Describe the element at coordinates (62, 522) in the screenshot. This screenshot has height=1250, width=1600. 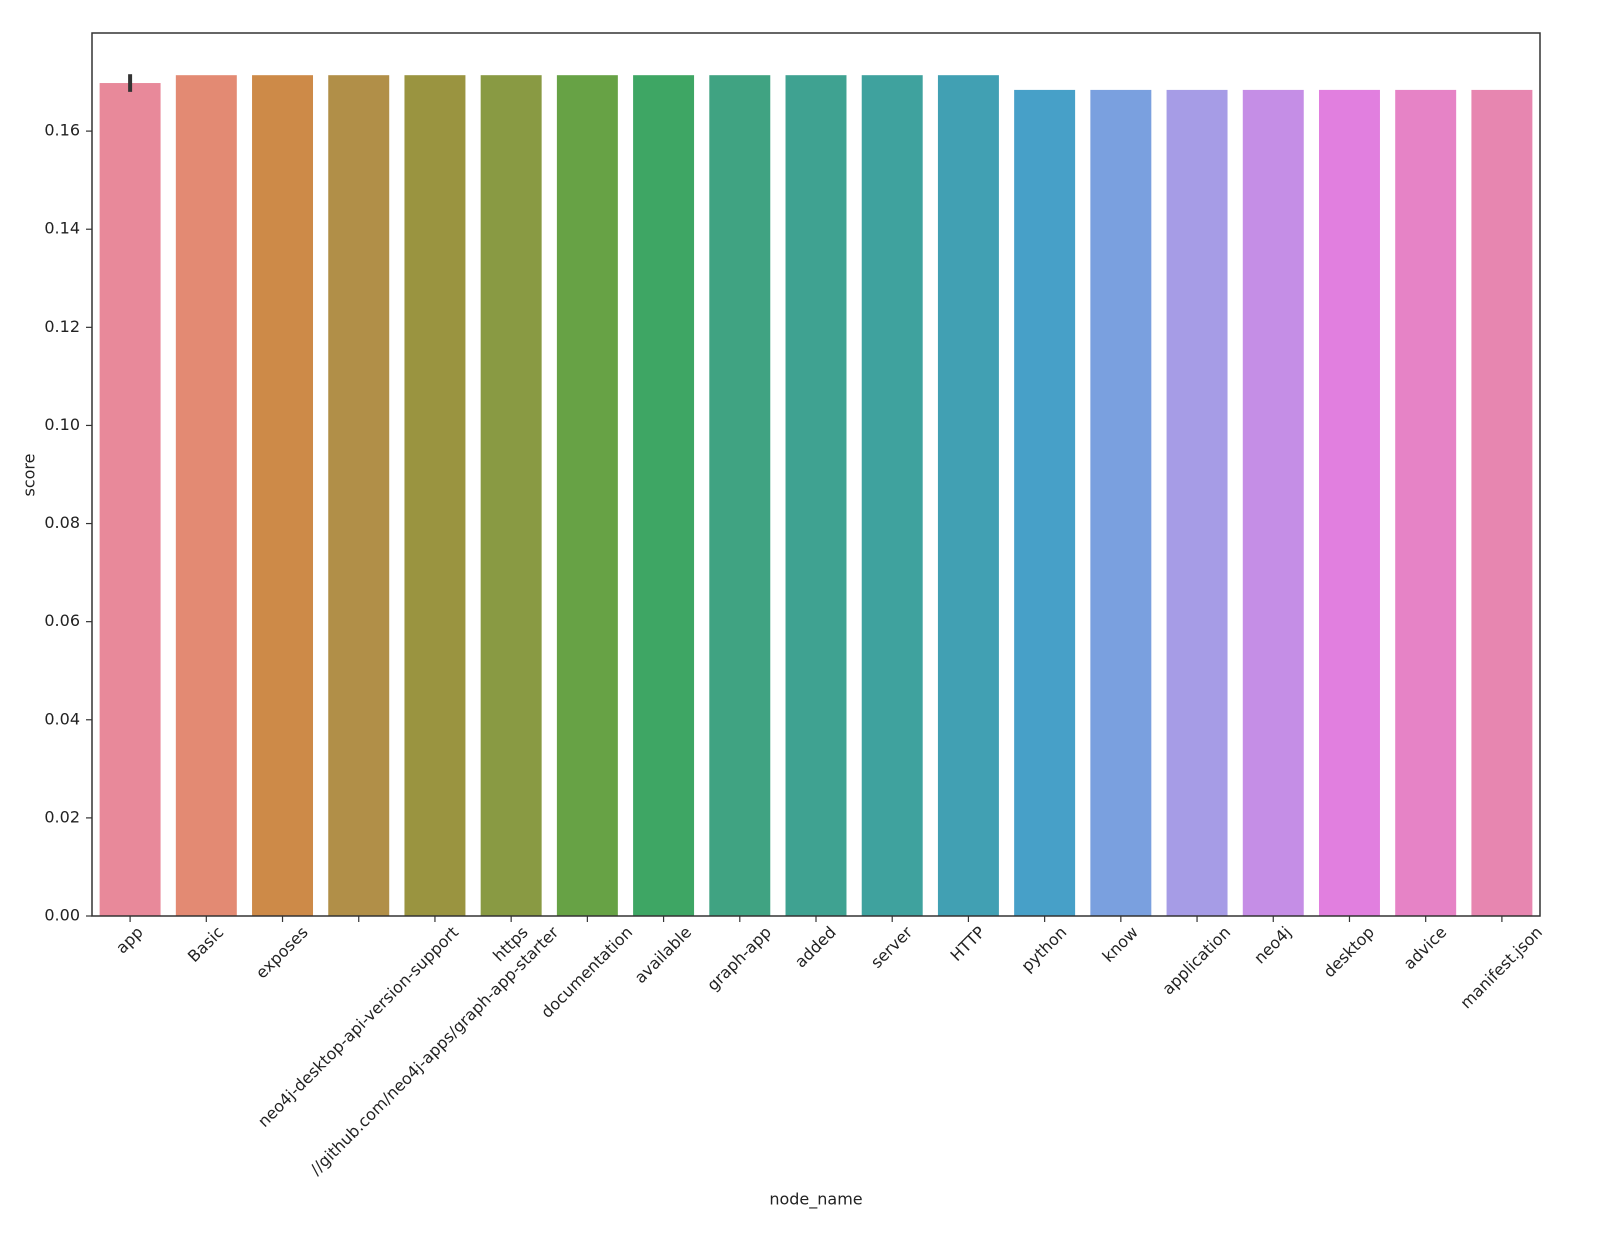
I see `y-tick-label: 0.08` at that location.